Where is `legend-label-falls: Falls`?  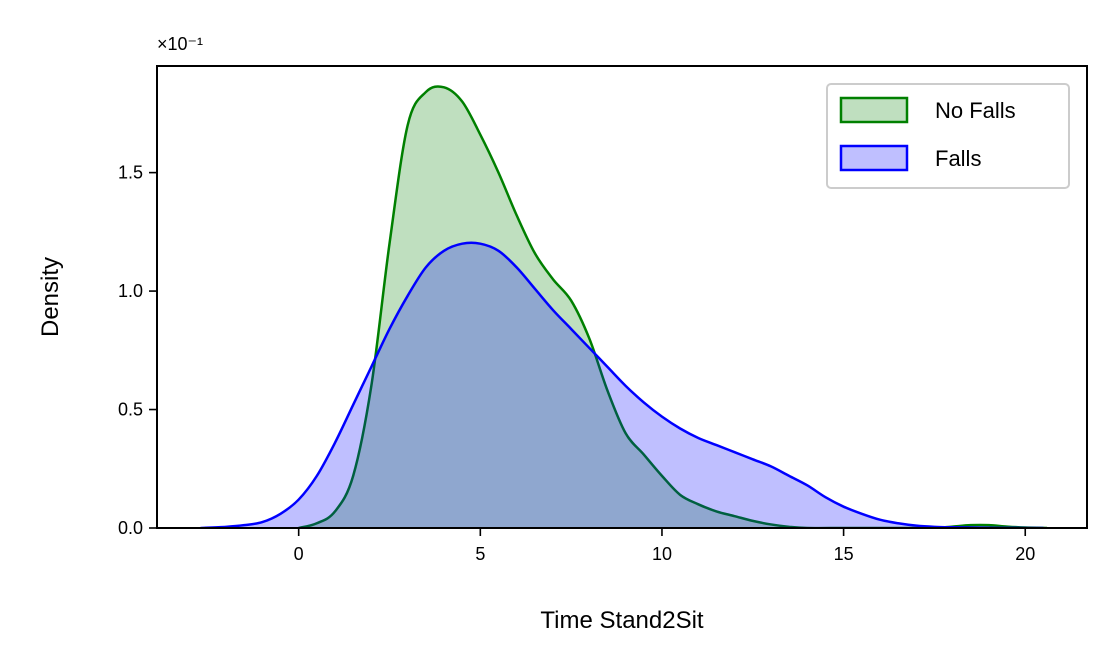
legend-label-falls: Falls is located at coordinates (958, 158).